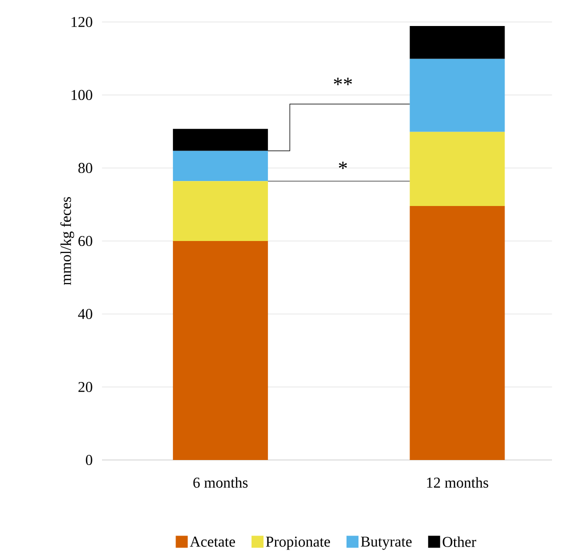 The height and width of the screenshot is (554, 572). What do you see at coordinates (82, 95) in the screenshot?
I see `y-tick-label: 100` at bounding box center [82, 95].